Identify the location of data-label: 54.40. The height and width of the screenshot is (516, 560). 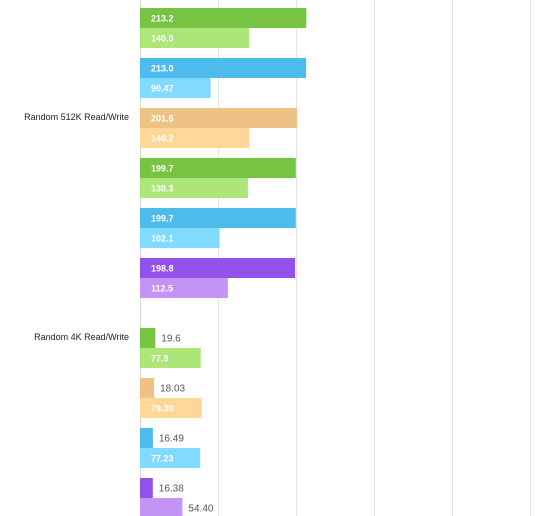
(200, 509).